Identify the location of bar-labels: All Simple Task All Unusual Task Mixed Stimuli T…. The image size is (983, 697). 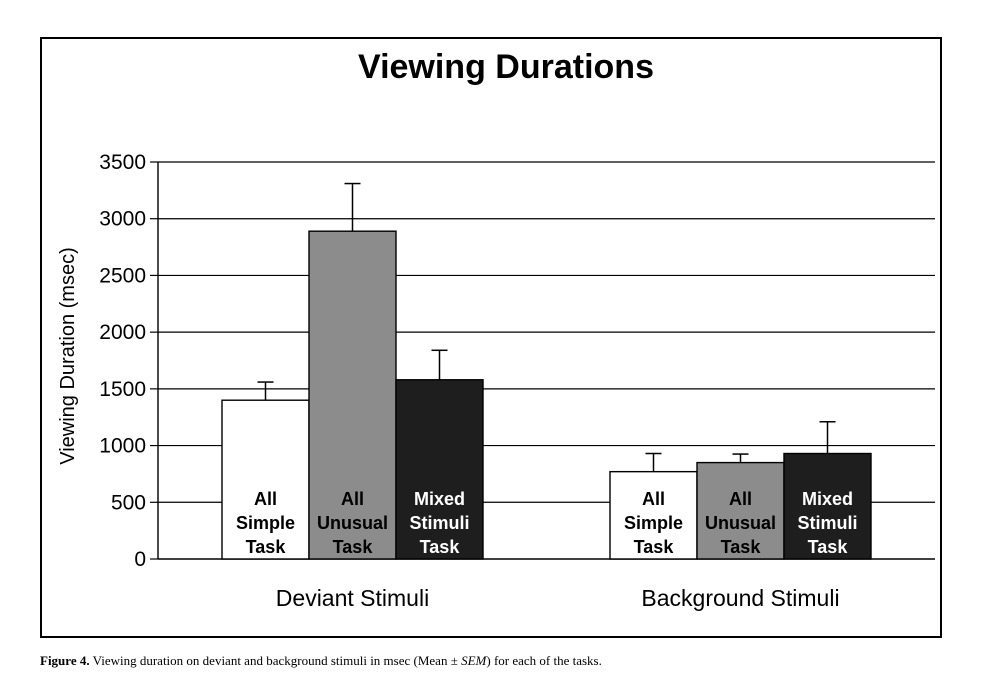
(547, 523).